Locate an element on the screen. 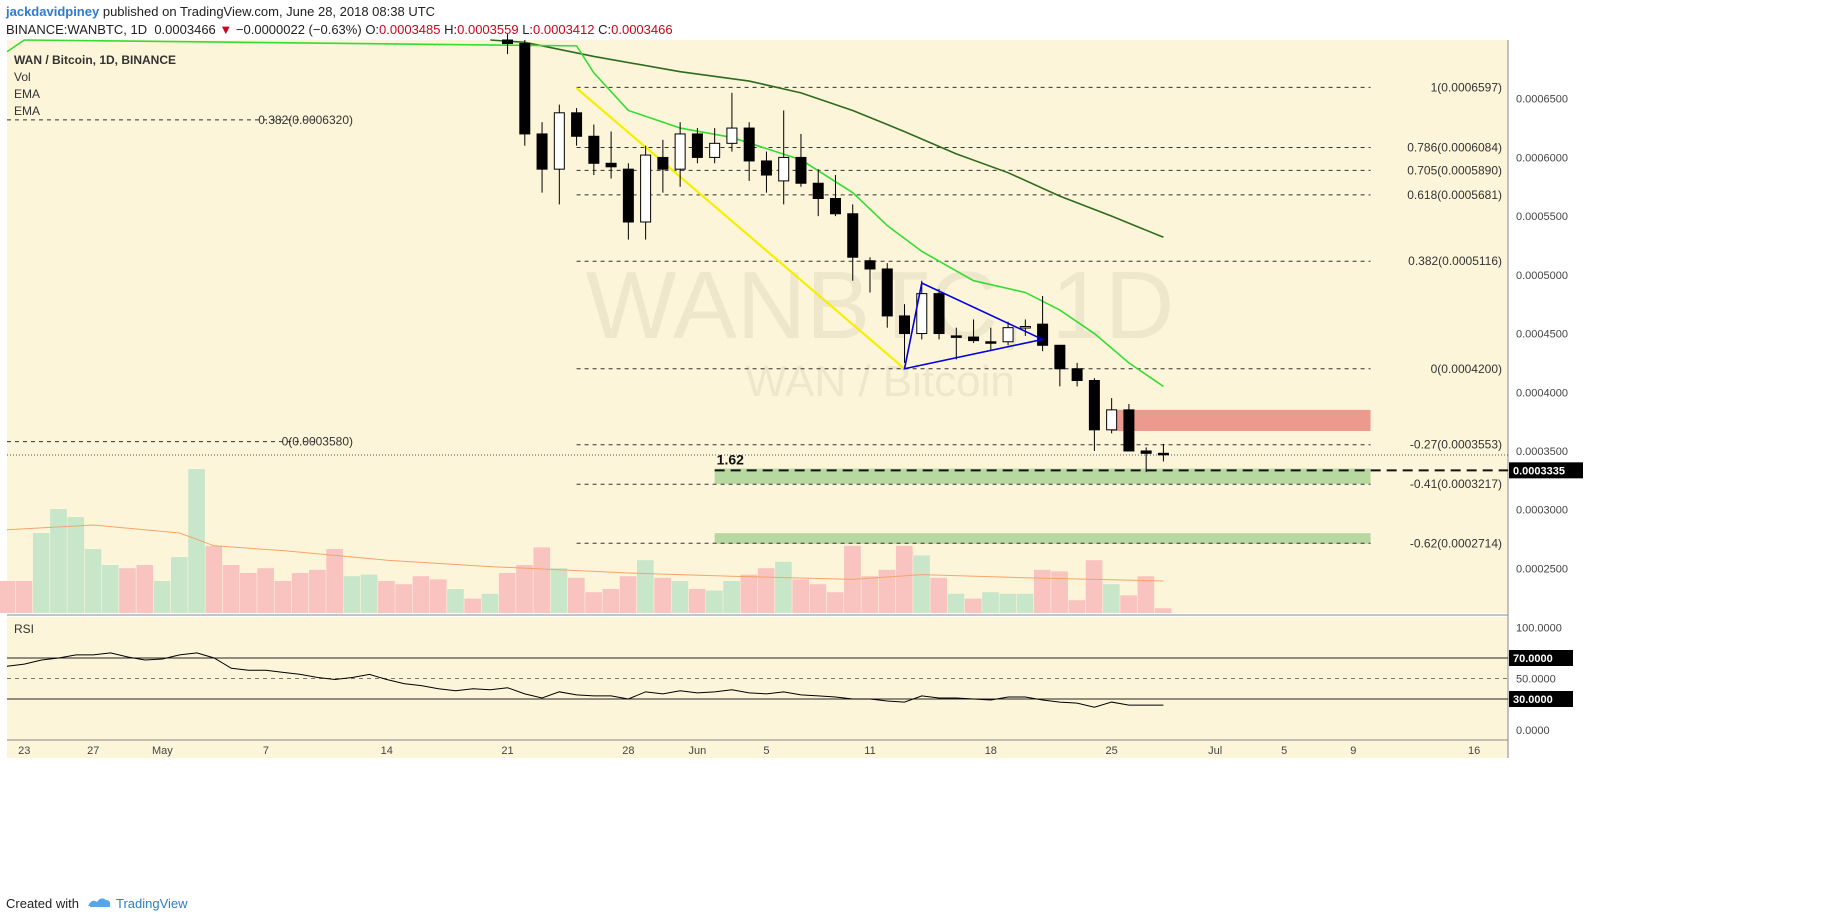 The height and width of the screenshot is (919, 1828). rsi-line is located at coordinates (585, 680).